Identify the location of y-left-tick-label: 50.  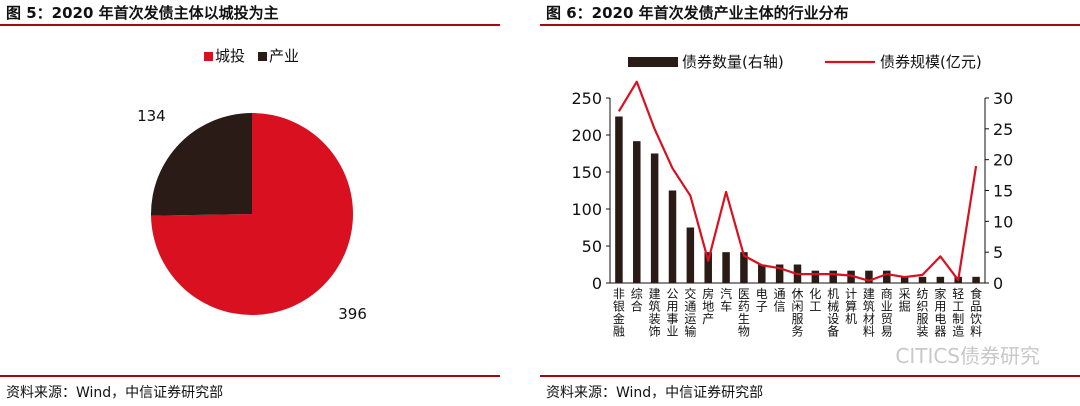
(592, 246).